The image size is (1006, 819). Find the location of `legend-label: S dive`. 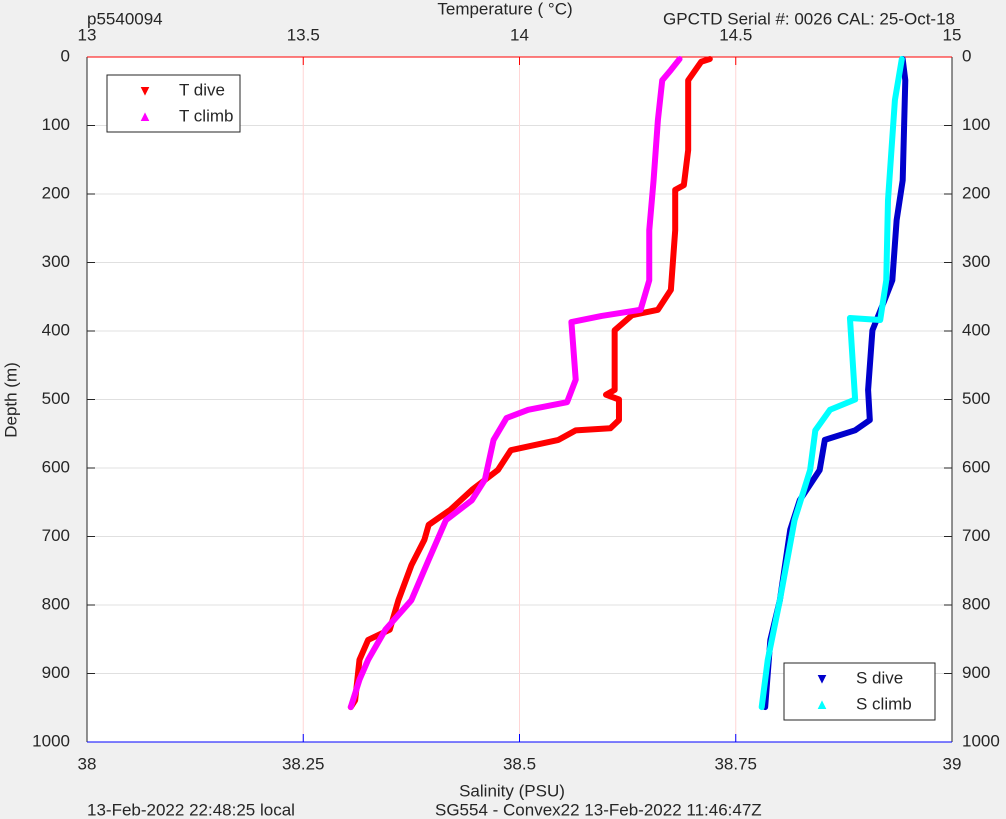

legend-label: S dive is located at coordinates (879, 677).